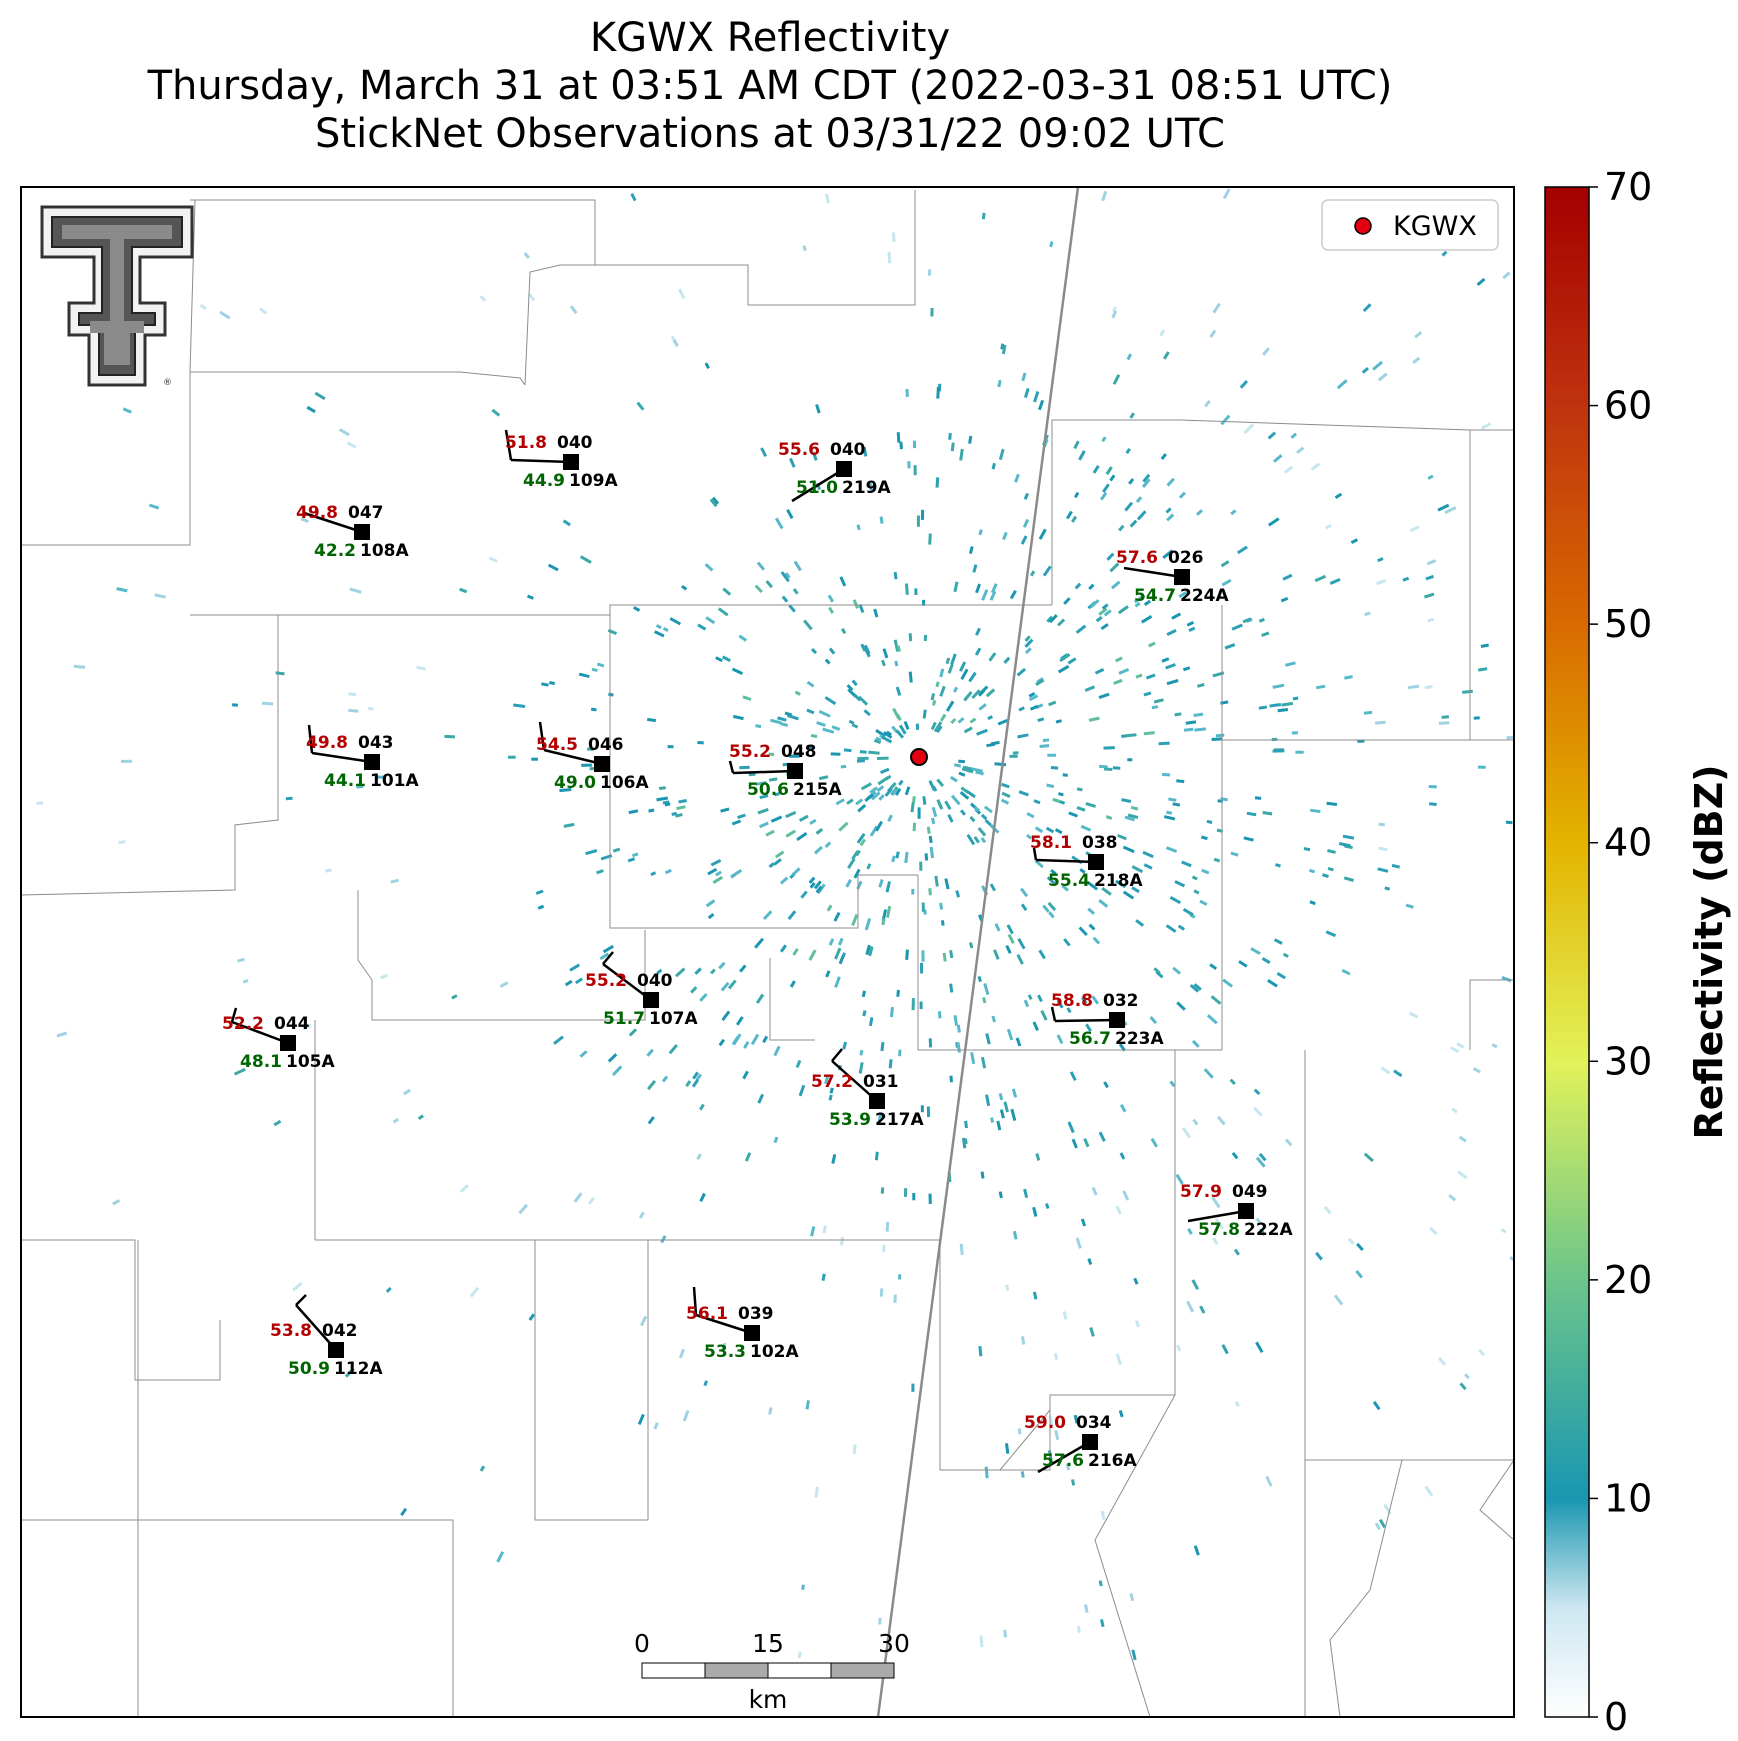  I want to click on station-id: 107A, so click(673, 1019).